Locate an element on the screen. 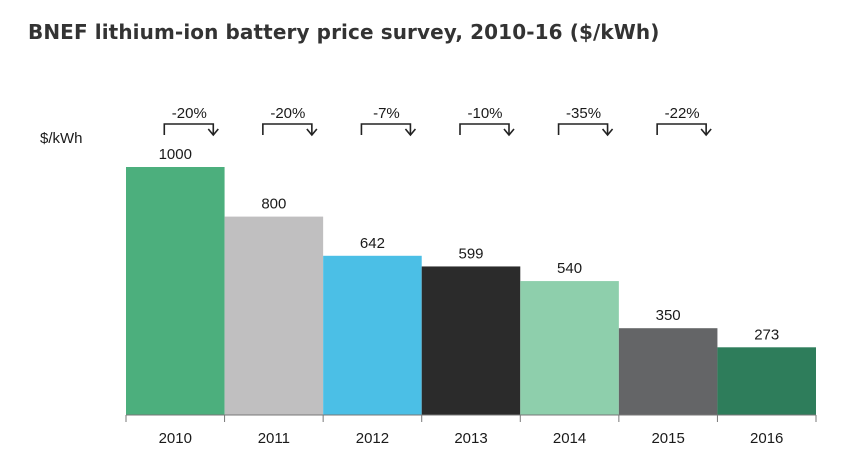 The image size is (865, 474). data-label-2012: 642 is located at coordinates (372, 243).